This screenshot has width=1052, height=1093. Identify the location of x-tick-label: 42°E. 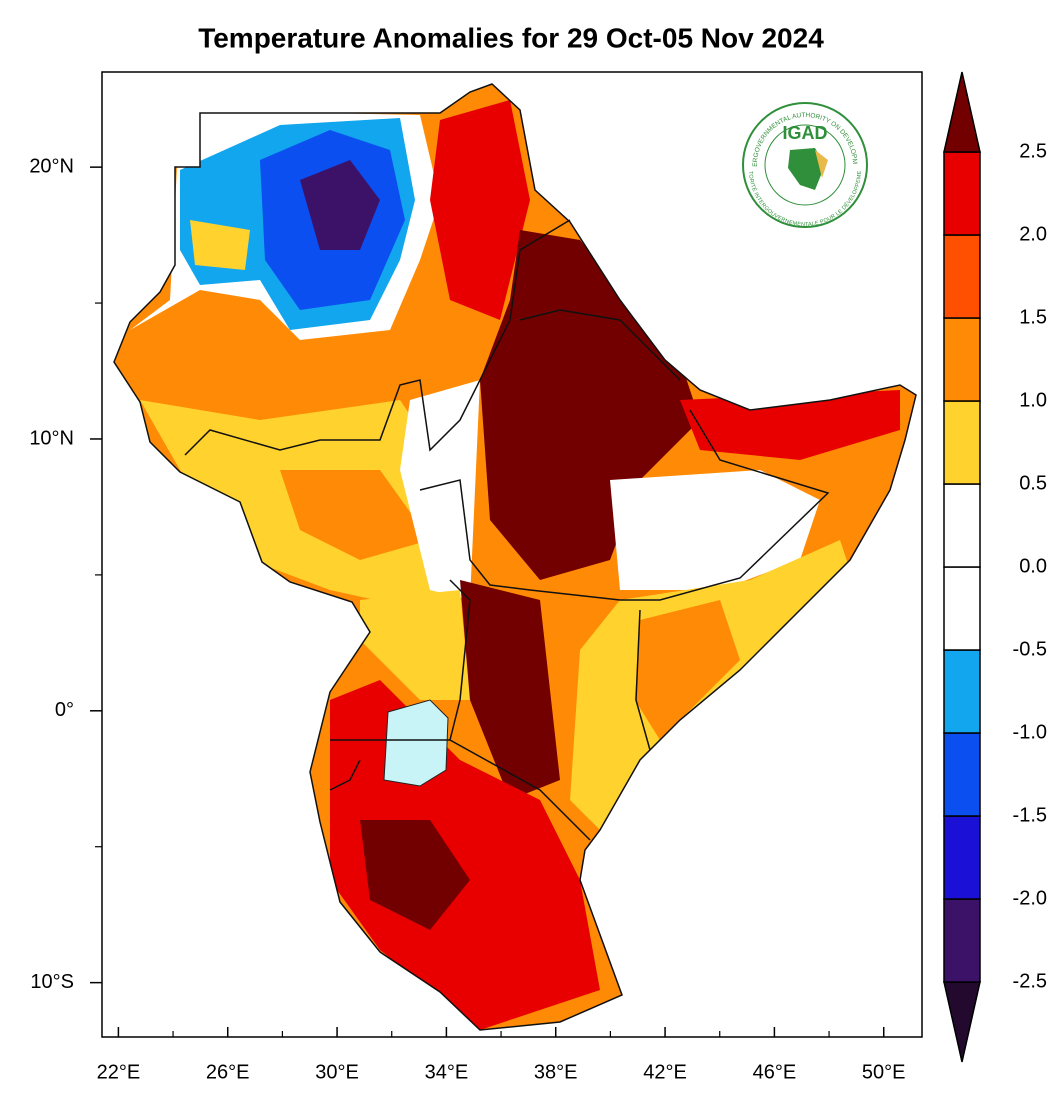
(665, 1072).